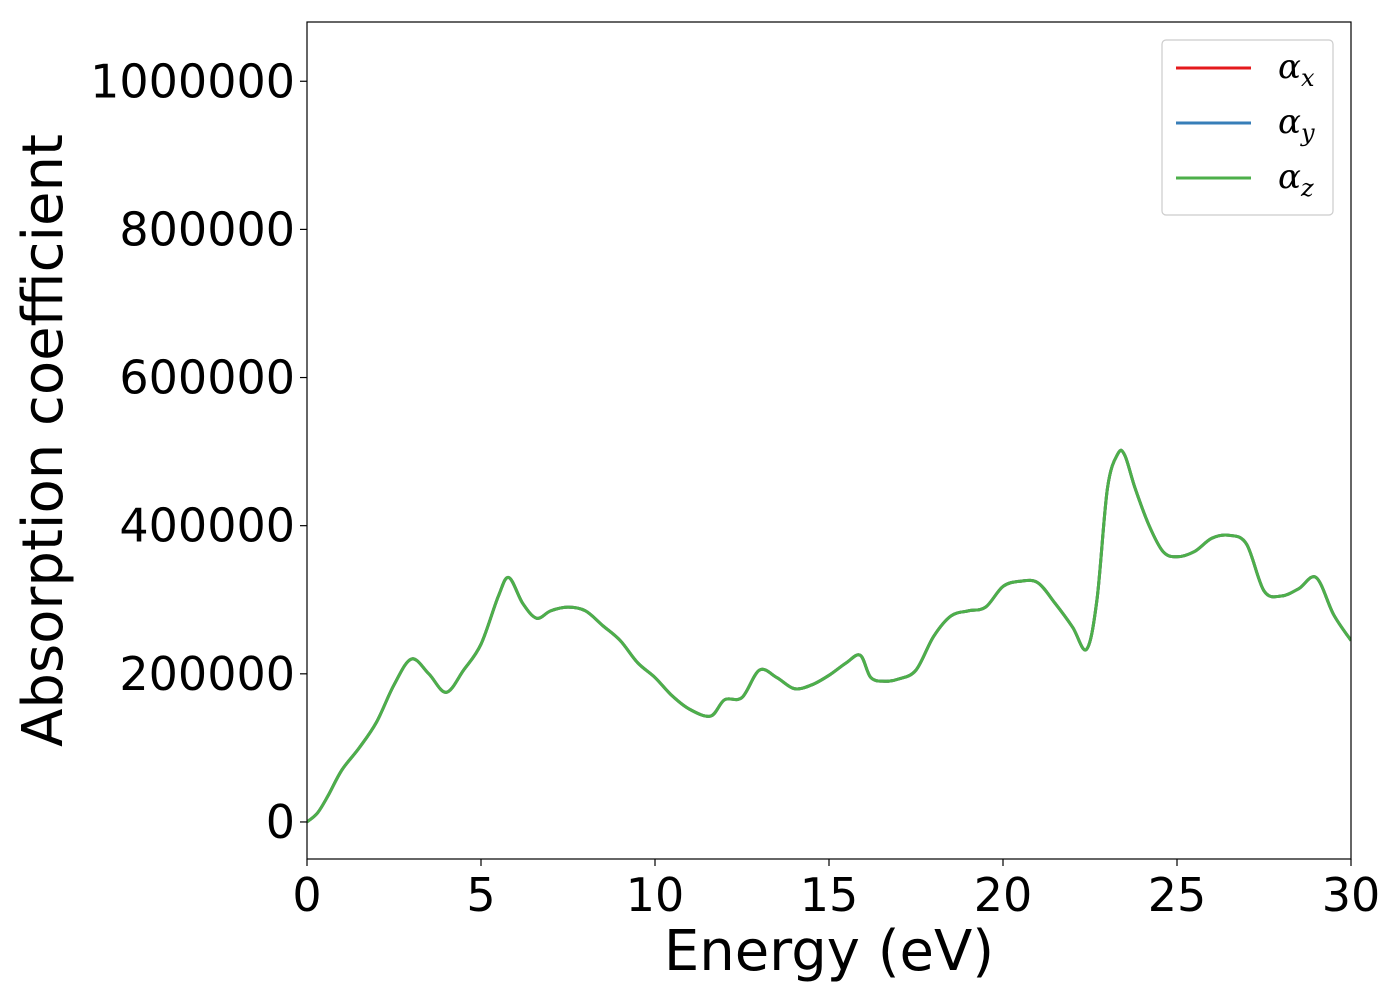  Describe the element at coordinates (829, 951) in the screenshot. I see `x-axis-label: Energy (eV)` at that location.